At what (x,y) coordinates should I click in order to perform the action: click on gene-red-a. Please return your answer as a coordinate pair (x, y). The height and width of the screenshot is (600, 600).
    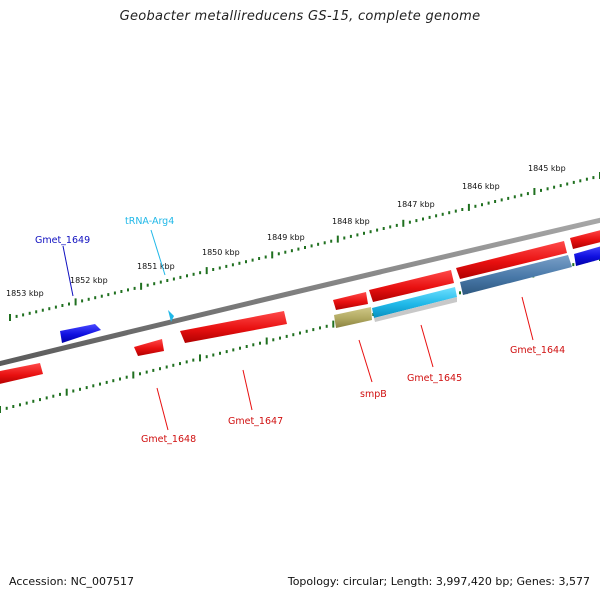
    Looking at the image, I should click on (350, 301).